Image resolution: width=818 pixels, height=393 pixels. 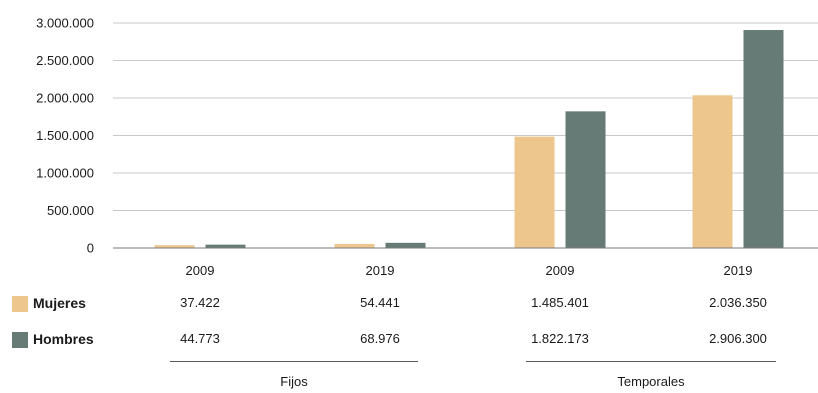 What do you see at coordinates (200, 338) in the screenshot?
I see `data-label: 44.773` at bounding box center [200, 338].